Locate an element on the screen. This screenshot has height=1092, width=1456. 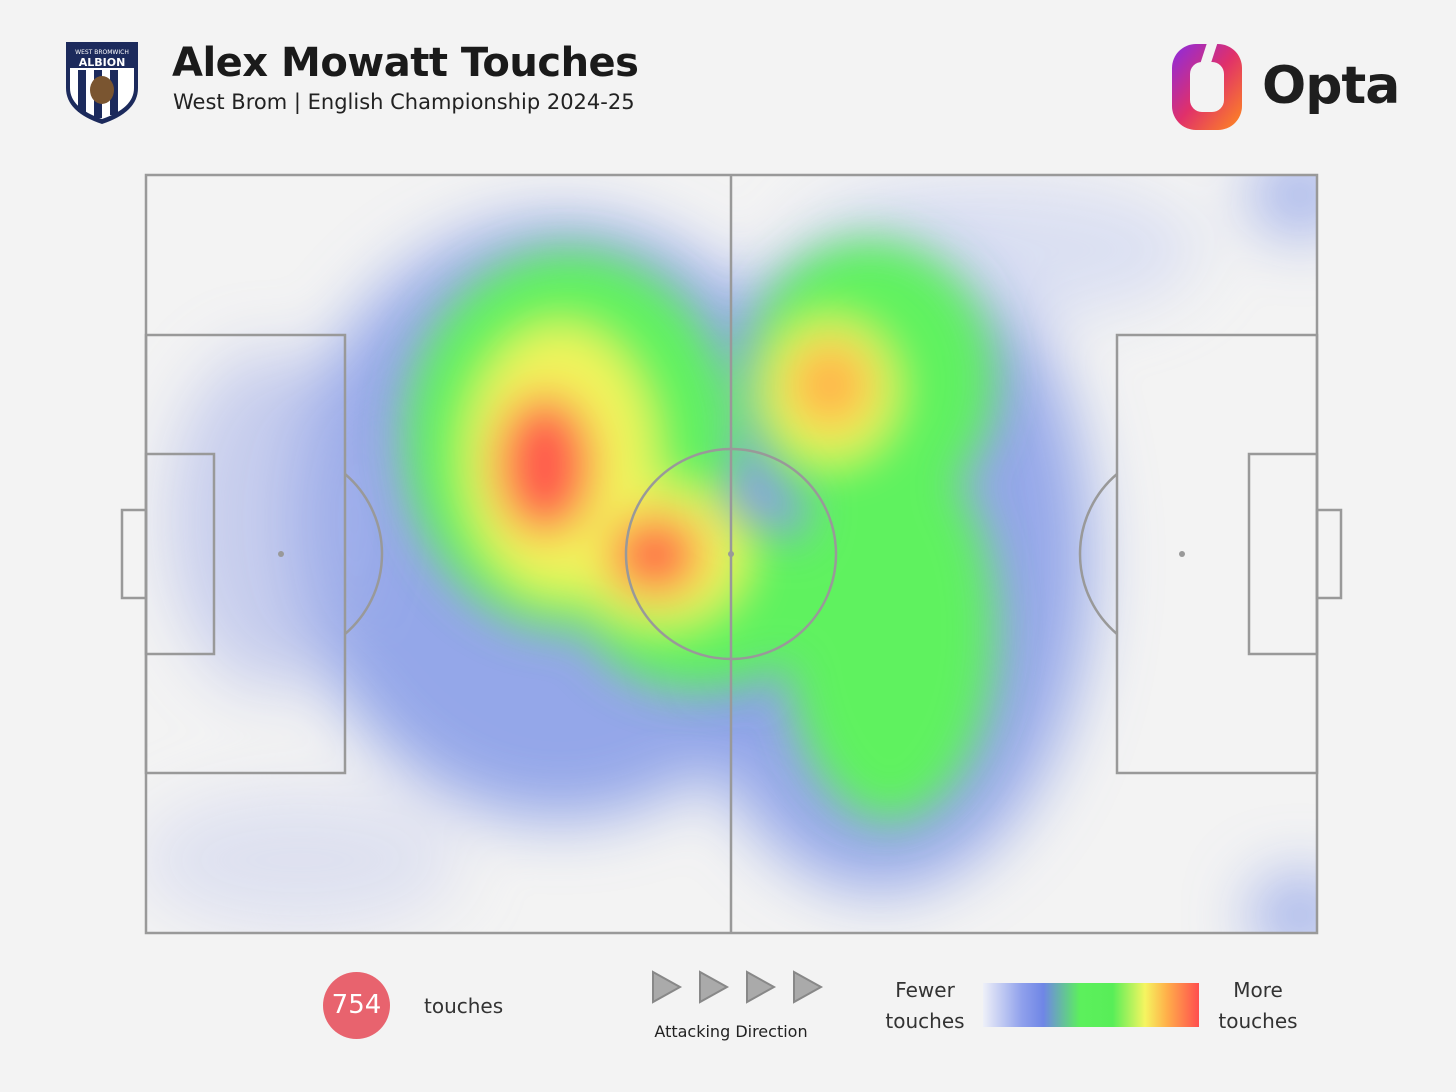
direction-arrows is located at coordinates (738, 987).